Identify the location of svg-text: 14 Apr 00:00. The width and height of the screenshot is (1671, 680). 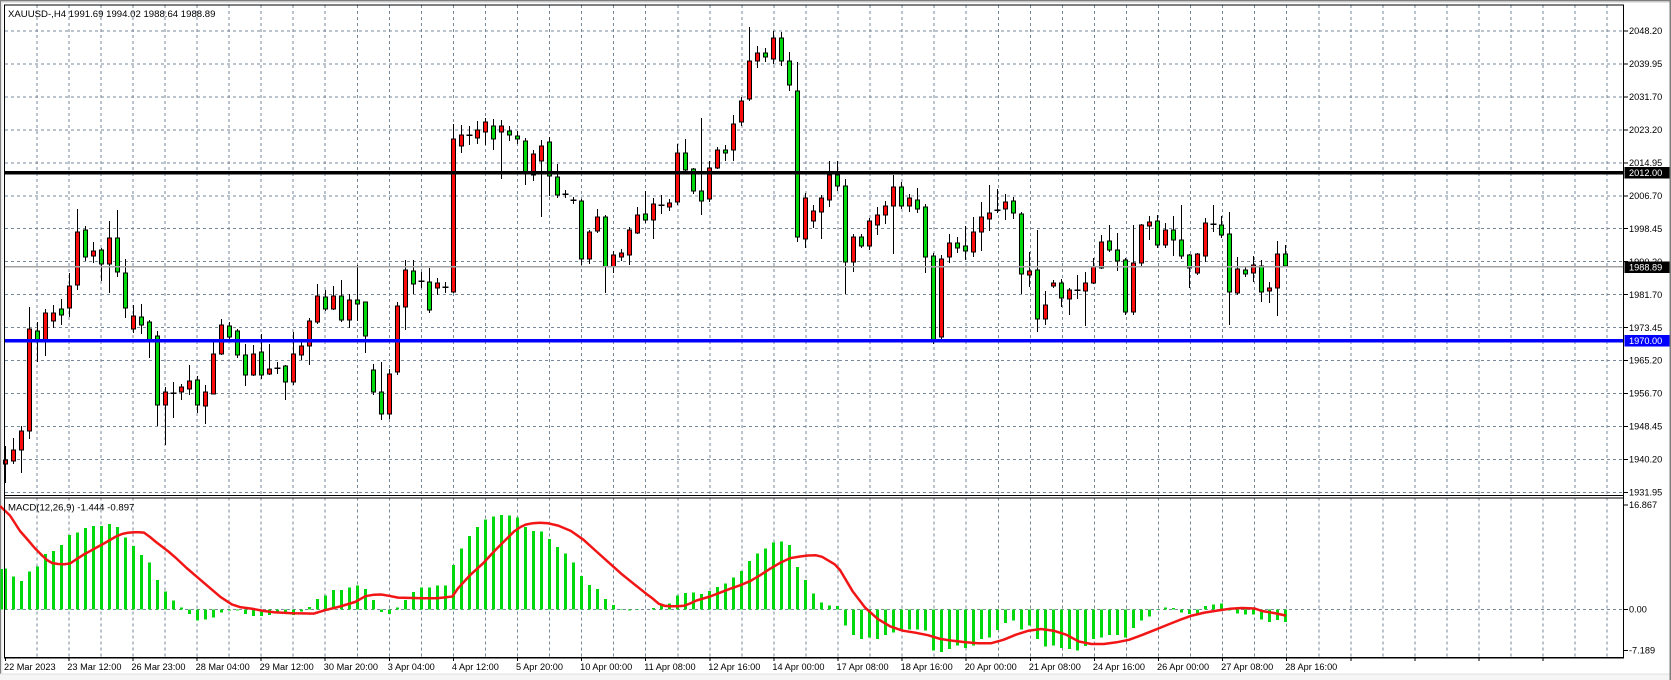
(798, 667).